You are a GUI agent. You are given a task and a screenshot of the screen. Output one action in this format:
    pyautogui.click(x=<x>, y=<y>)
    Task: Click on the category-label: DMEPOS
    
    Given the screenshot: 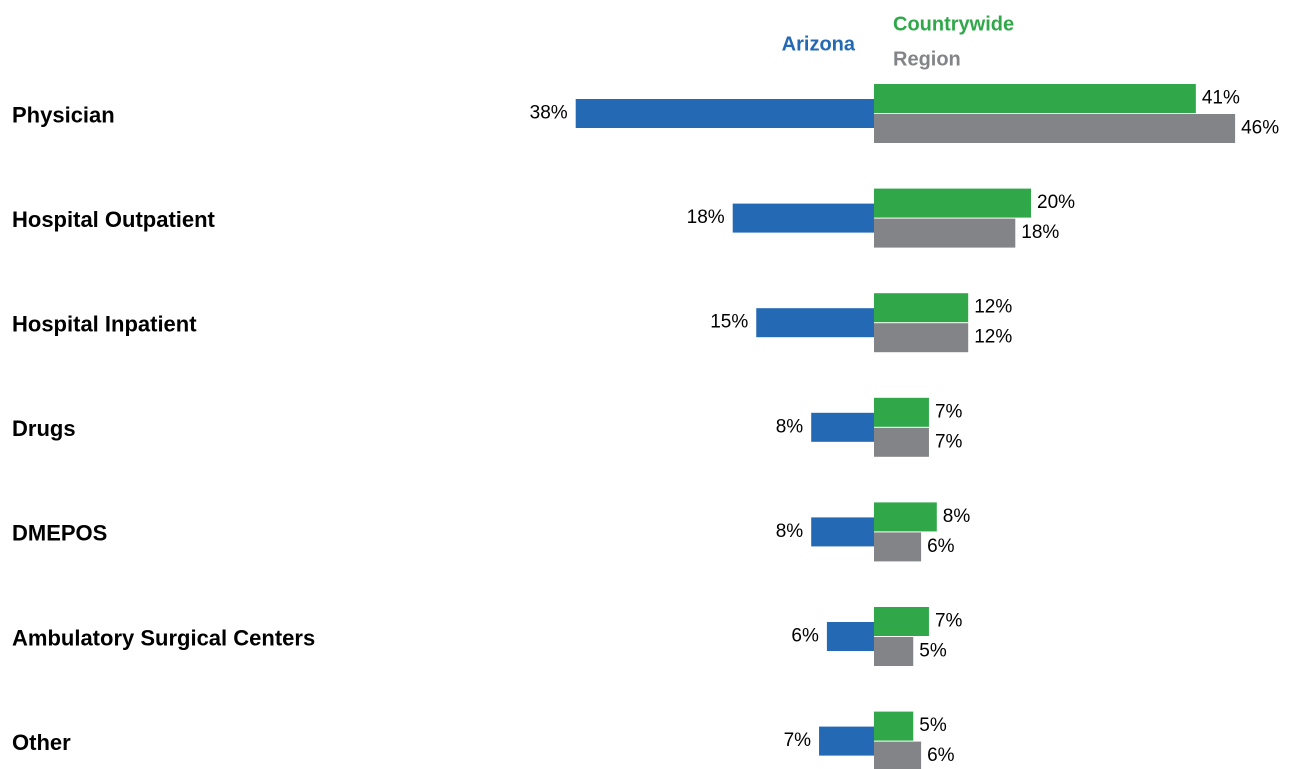 What is the action you would take?
    pyautogui.click(x=59, y=533)
    